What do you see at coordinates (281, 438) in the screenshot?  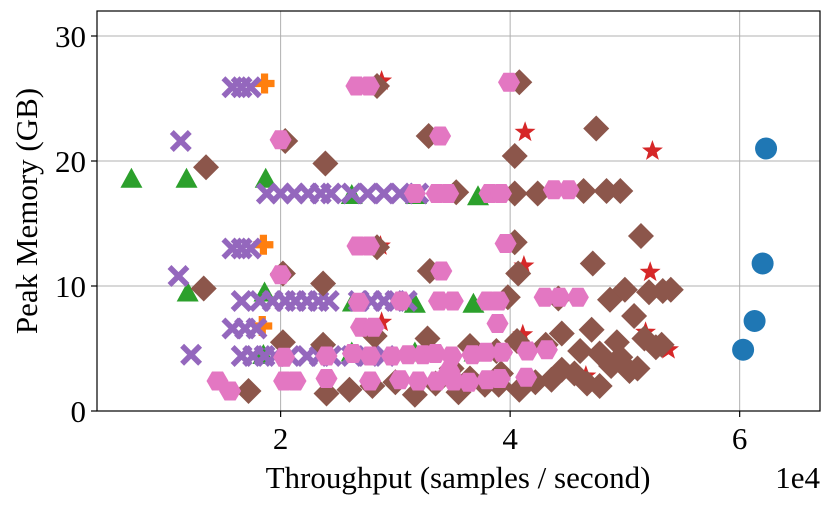 I see `x-tick-label: 2` at bounding box center [281, 438].